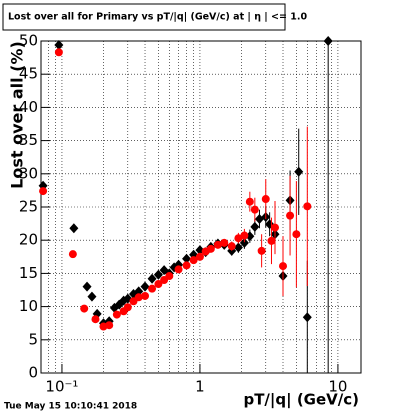  What do you see at coordinates (301, 400) in the screenshot?
I see `x-axis-label: pT/|q| (GeV/c)` at bounding box center [301, 400].